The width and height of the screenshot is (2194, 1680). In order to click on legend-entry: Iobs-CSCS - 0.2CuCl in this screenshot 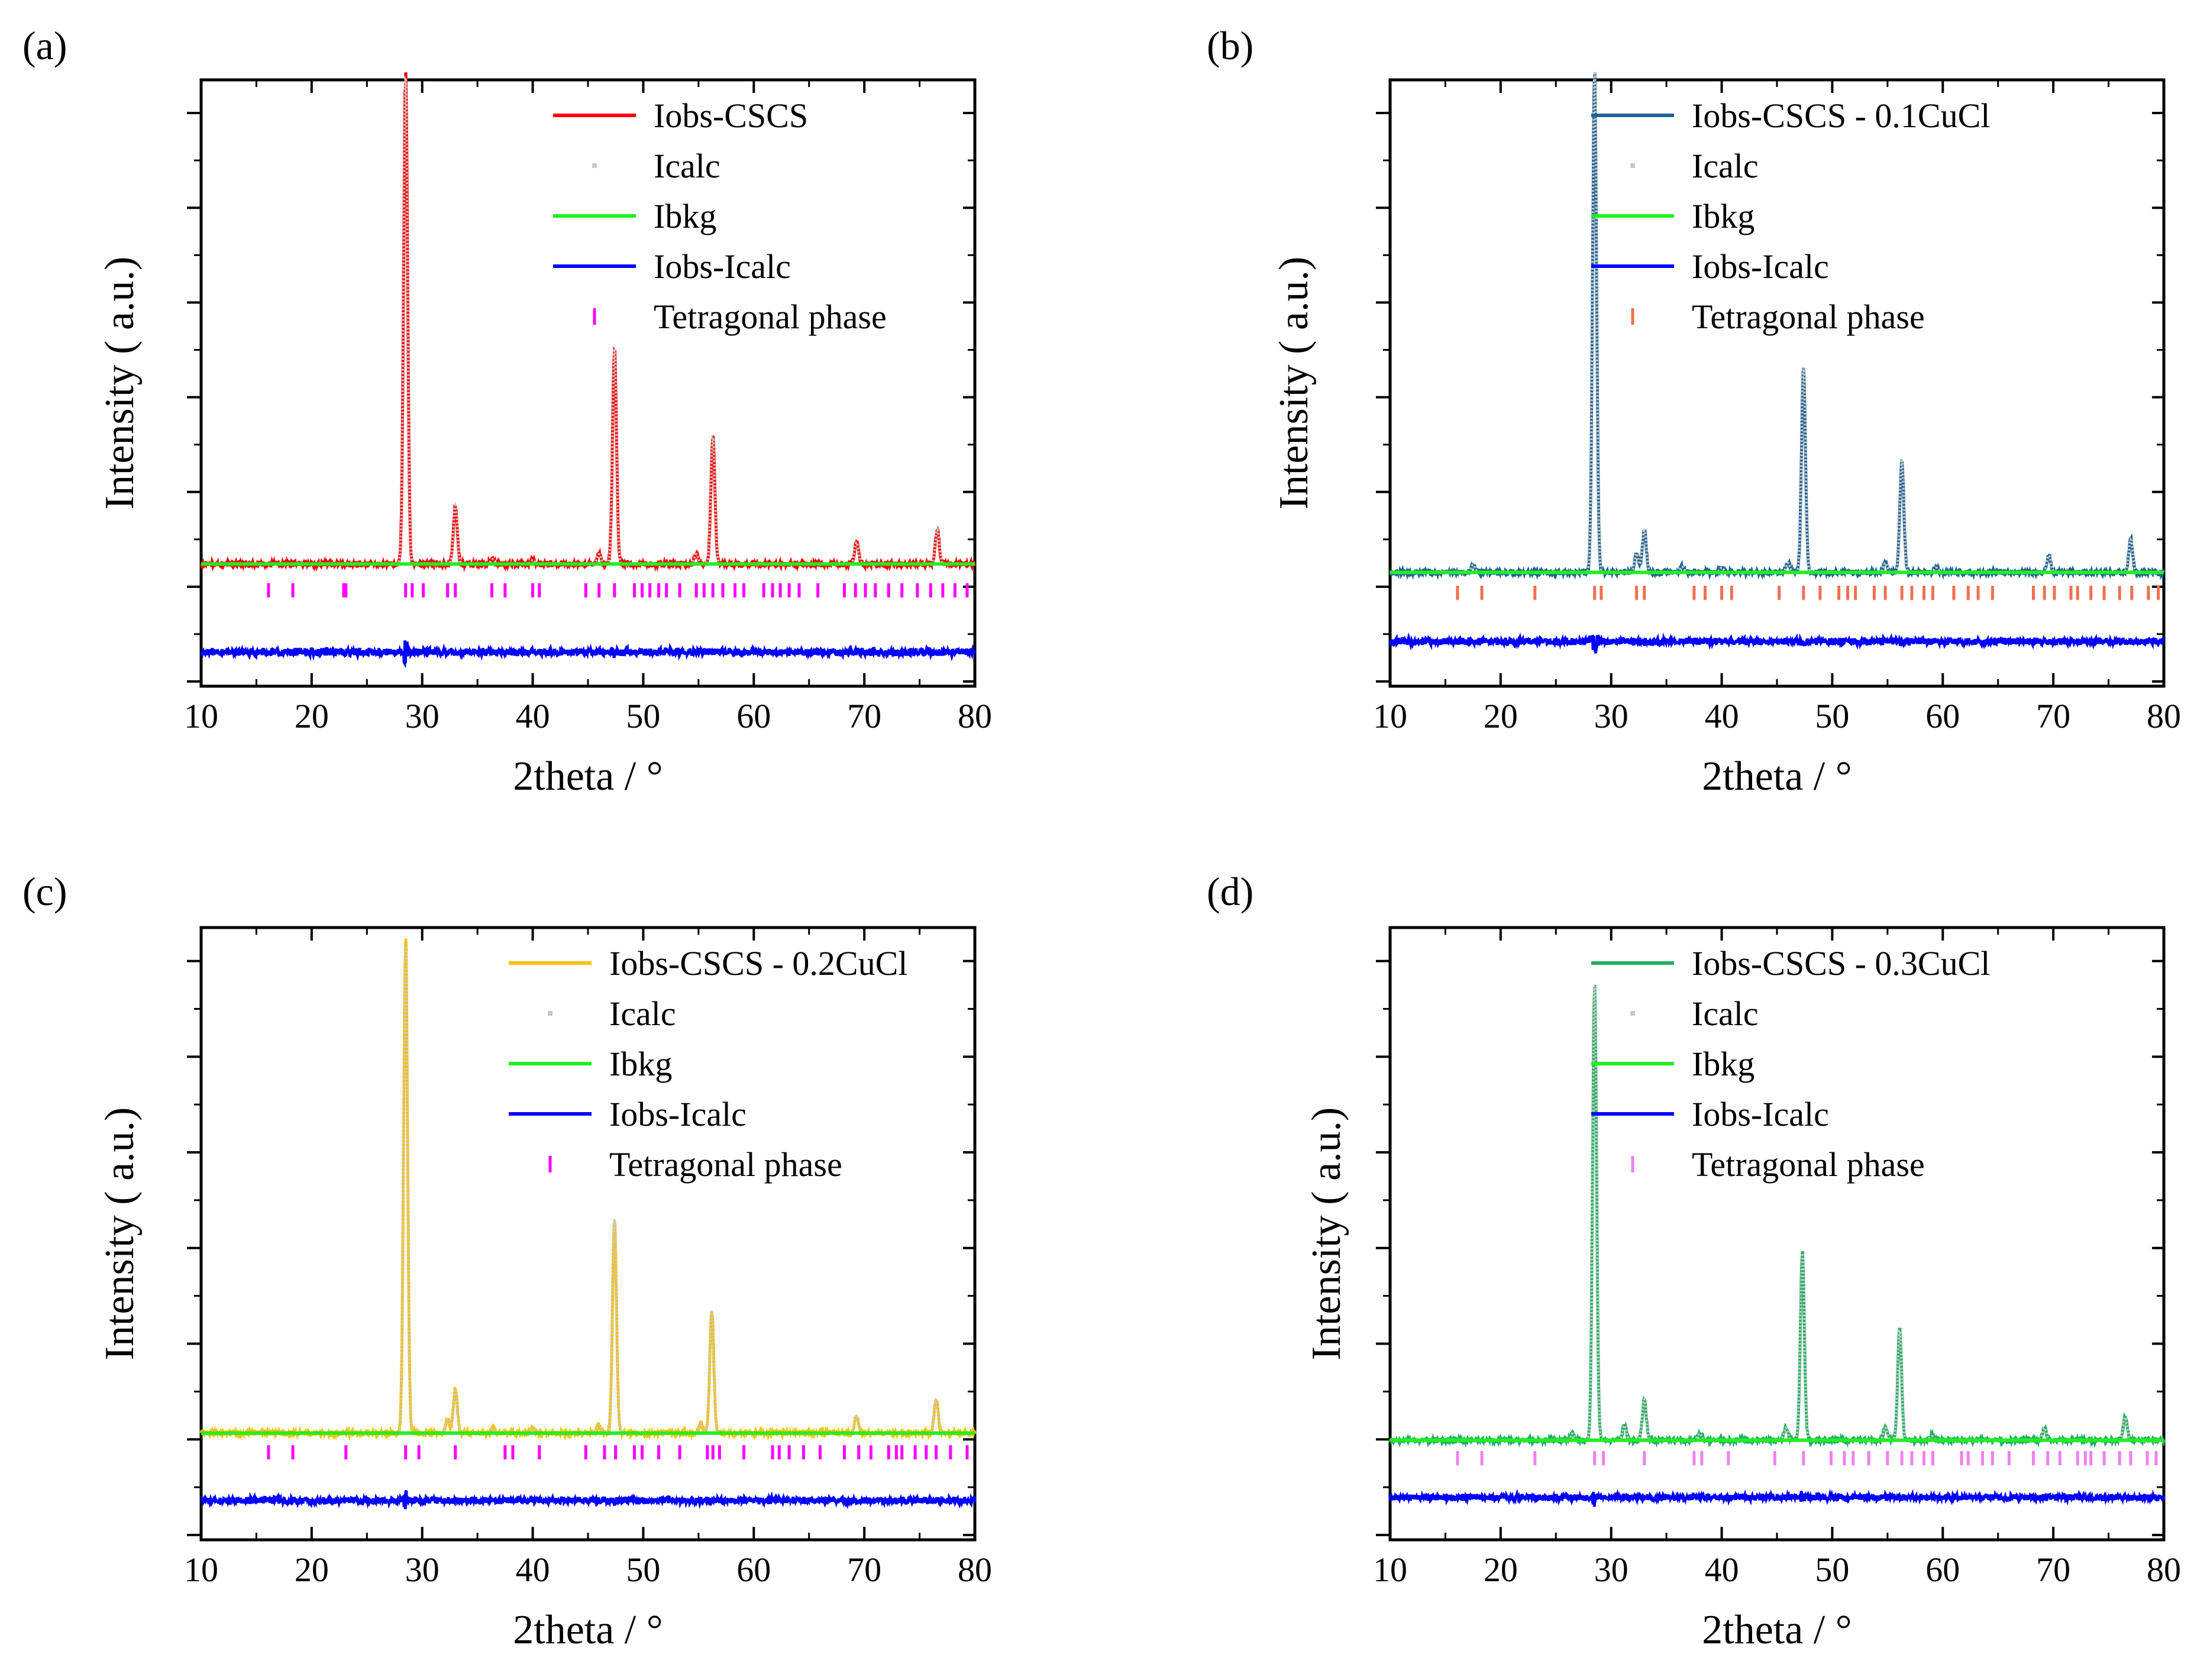, I will do `click(758, 963)`.